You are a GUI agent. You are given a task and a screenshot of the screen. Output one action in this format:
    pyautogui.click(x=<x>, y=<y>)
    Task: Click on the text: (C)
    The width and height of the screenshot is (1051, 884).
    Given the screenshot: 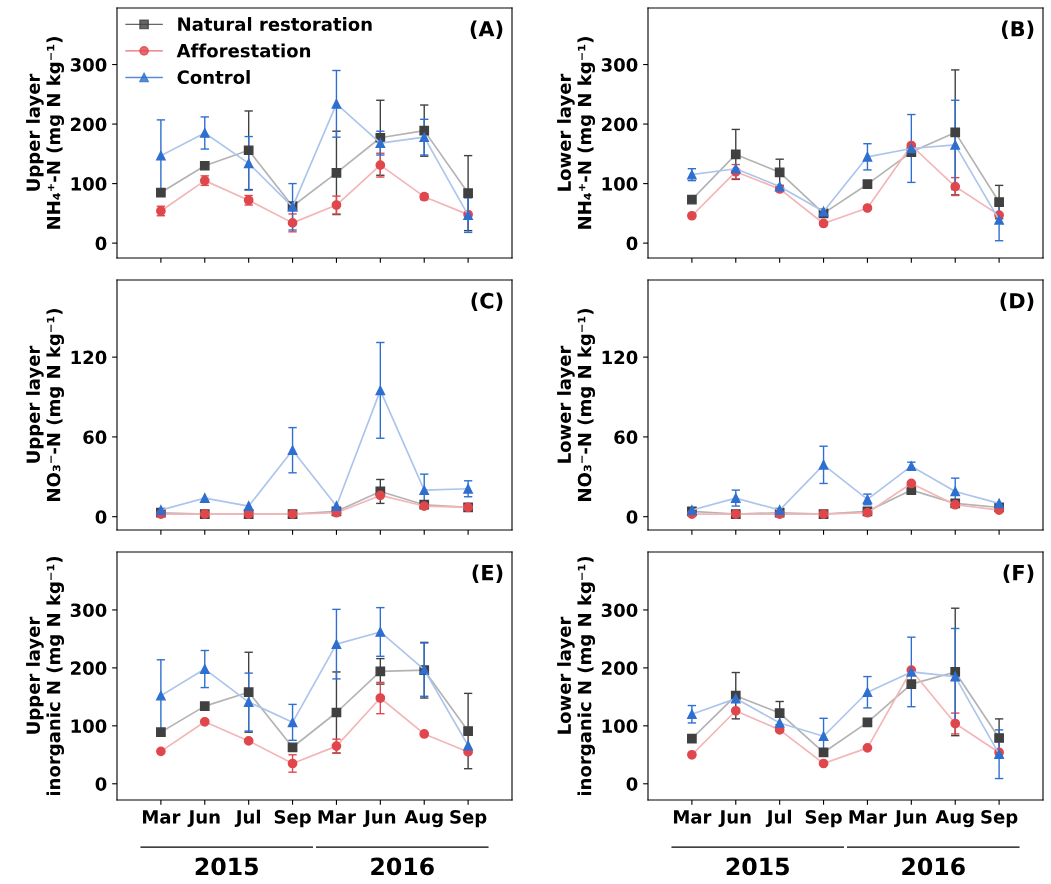 What is the action you would take?
    pyautogui.click(x=487, y=302)
    